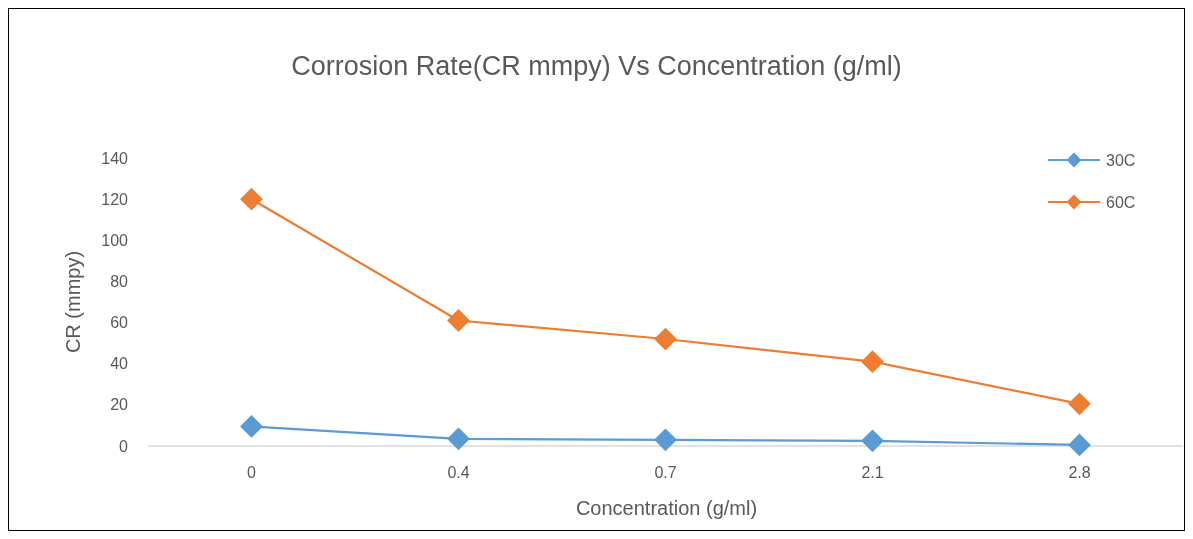 This screenshot has height=539, width=1193. I want to click on y-tick-label: 120, so click(115, 199).